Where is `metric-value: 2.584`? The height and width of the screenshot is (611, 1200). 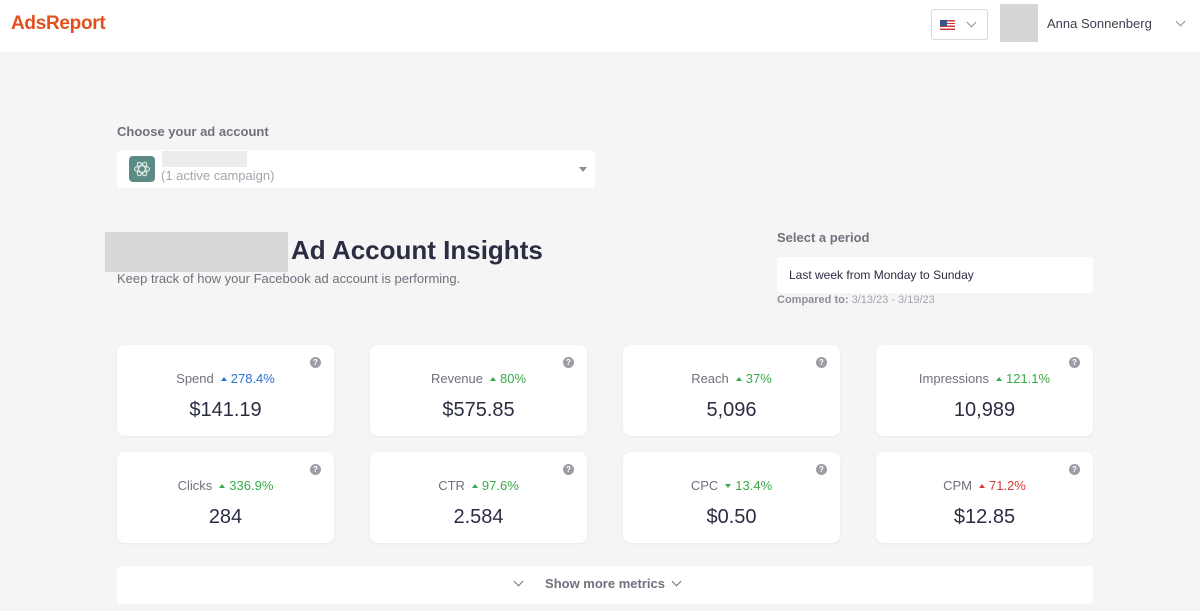
metric-value: 2.584 is located at coordinates (478, 517).